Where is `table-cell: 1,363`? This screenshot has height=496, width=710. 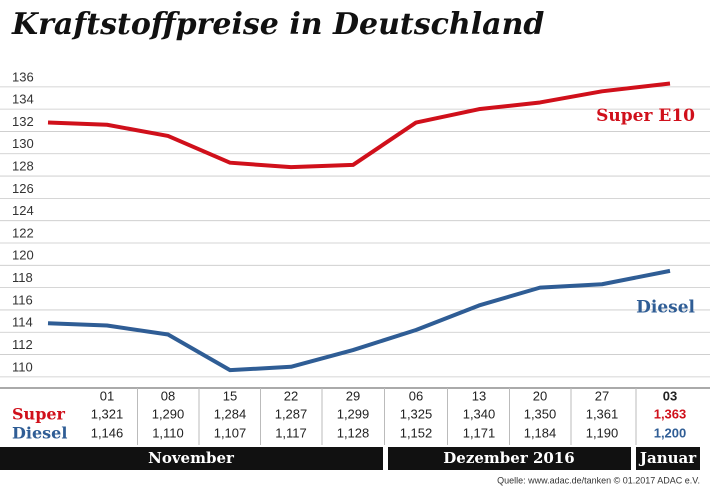 table-cell: 1,363 is located at coordinates (670, 413).